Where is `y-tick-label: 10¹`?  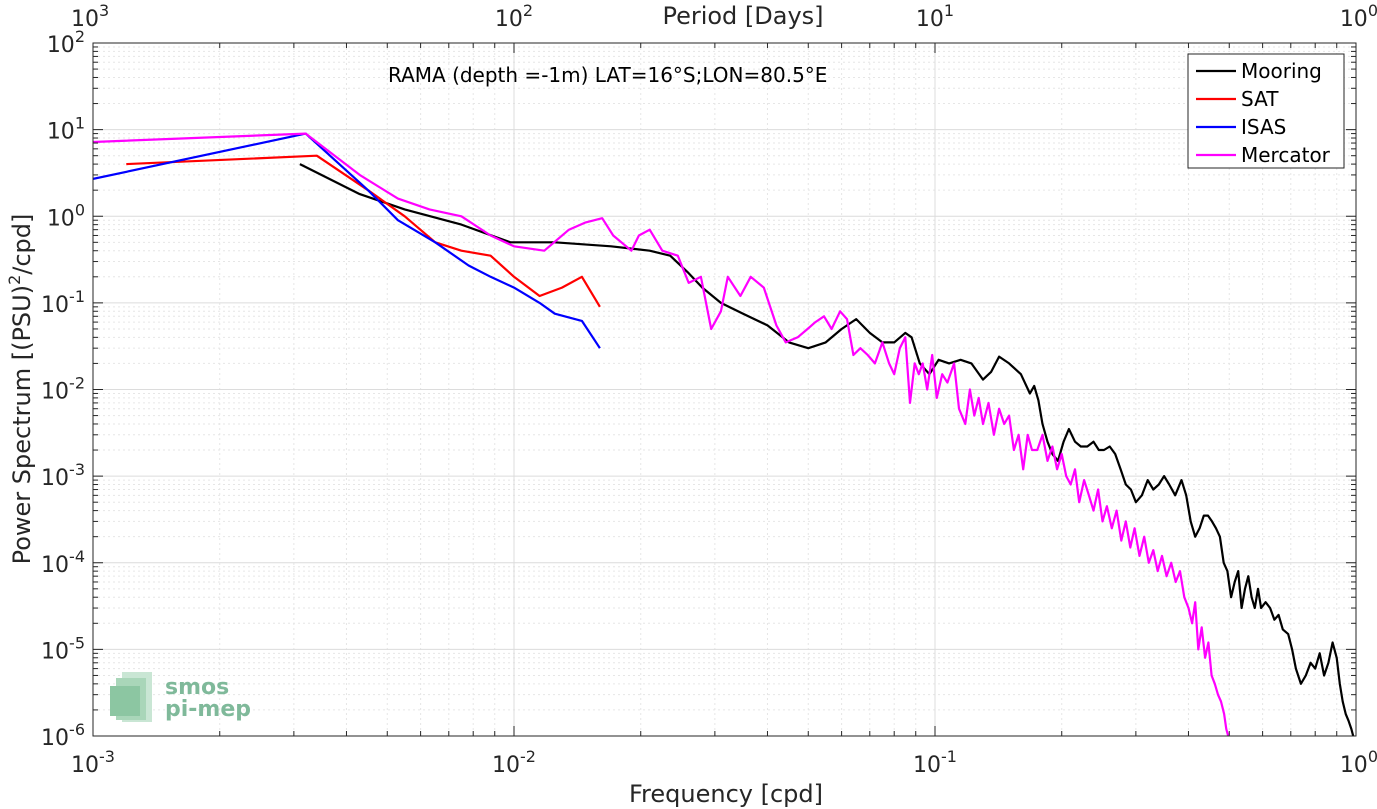
y-tick-label: 10¹ is located at coordinates (66, 129).